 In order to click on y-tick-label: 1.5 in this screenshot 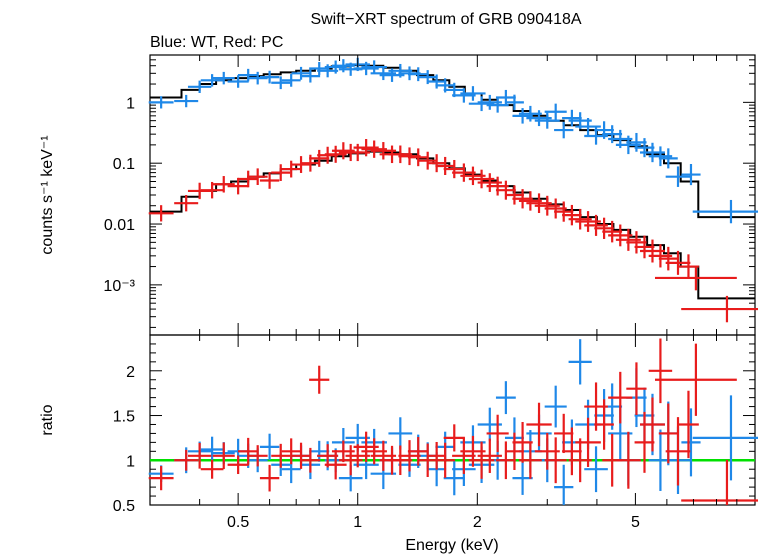, I will do `click(124, 417)`.